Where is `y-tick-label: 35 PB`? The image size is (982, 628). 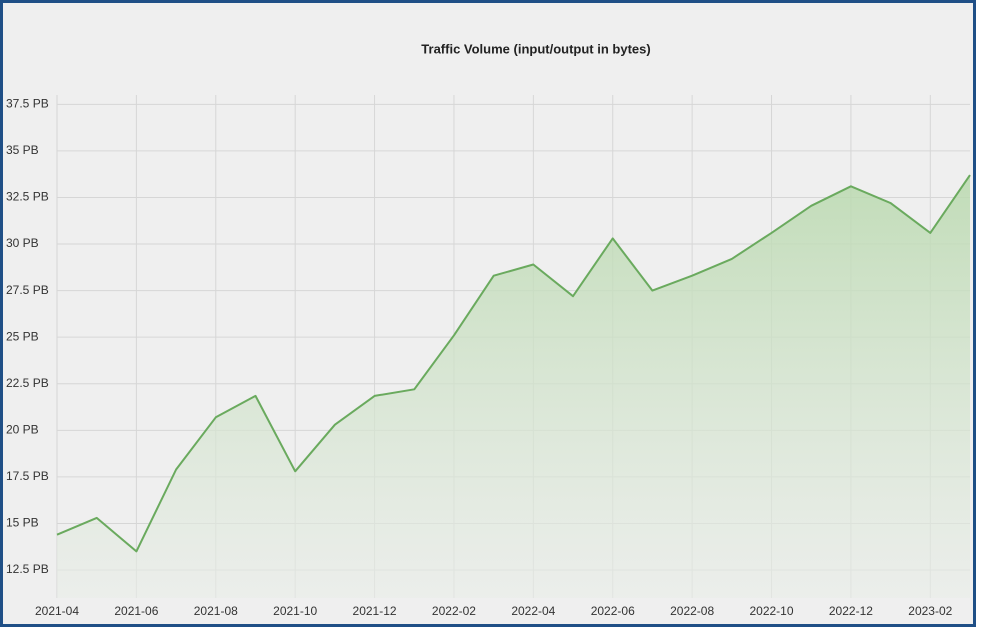
y-tick-label: 35 PB is located at coordinates (22, 150).